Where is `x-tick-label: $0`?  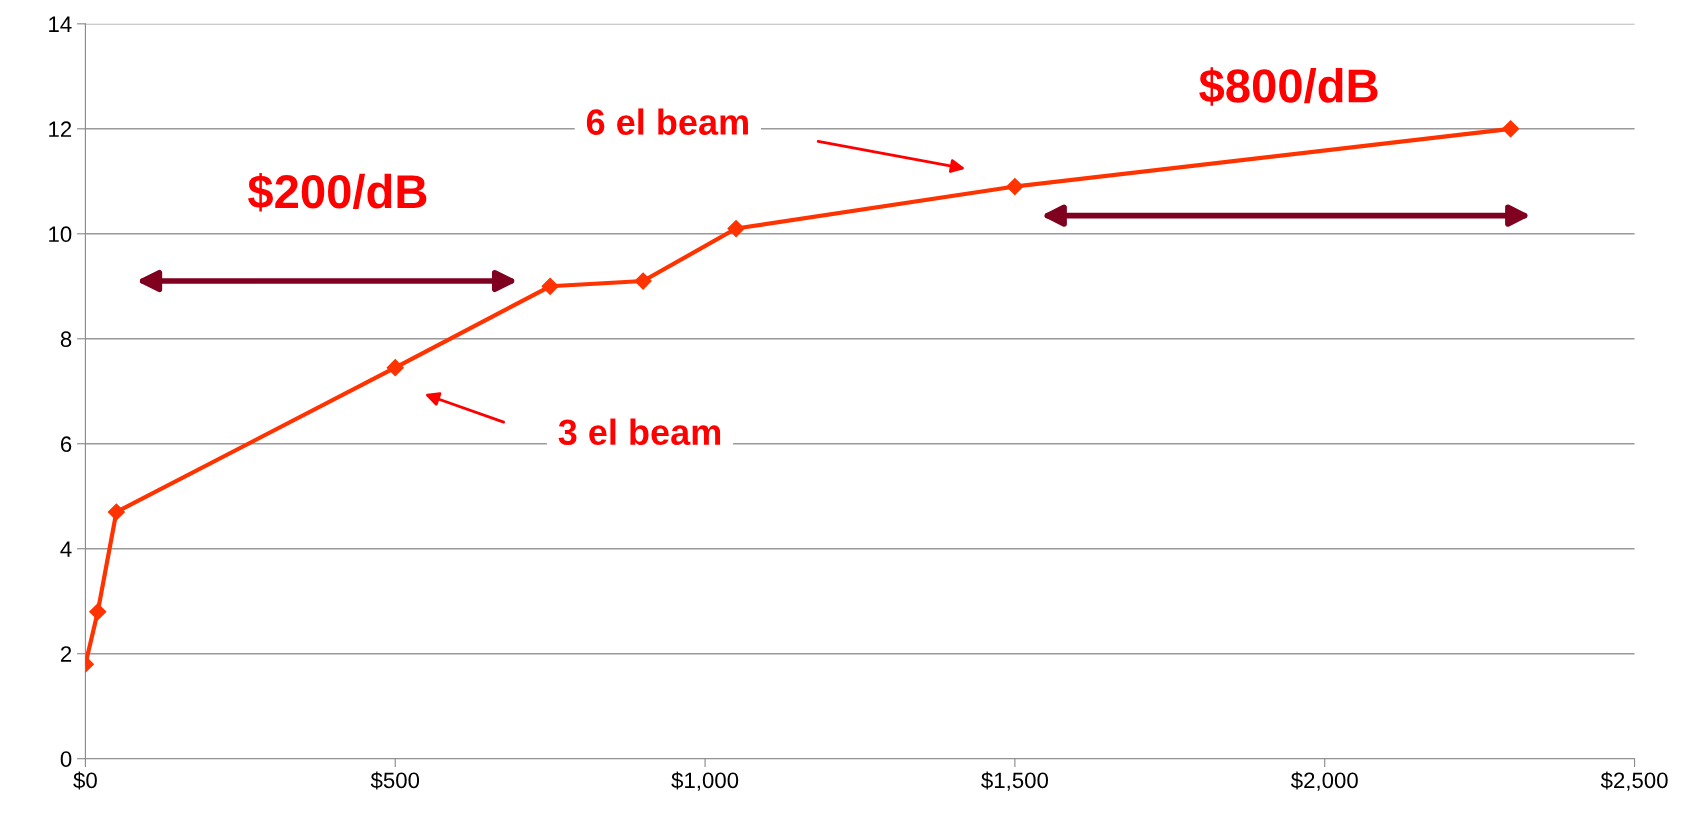 x-tick-label: $0 is located at coordinates (85, 780).